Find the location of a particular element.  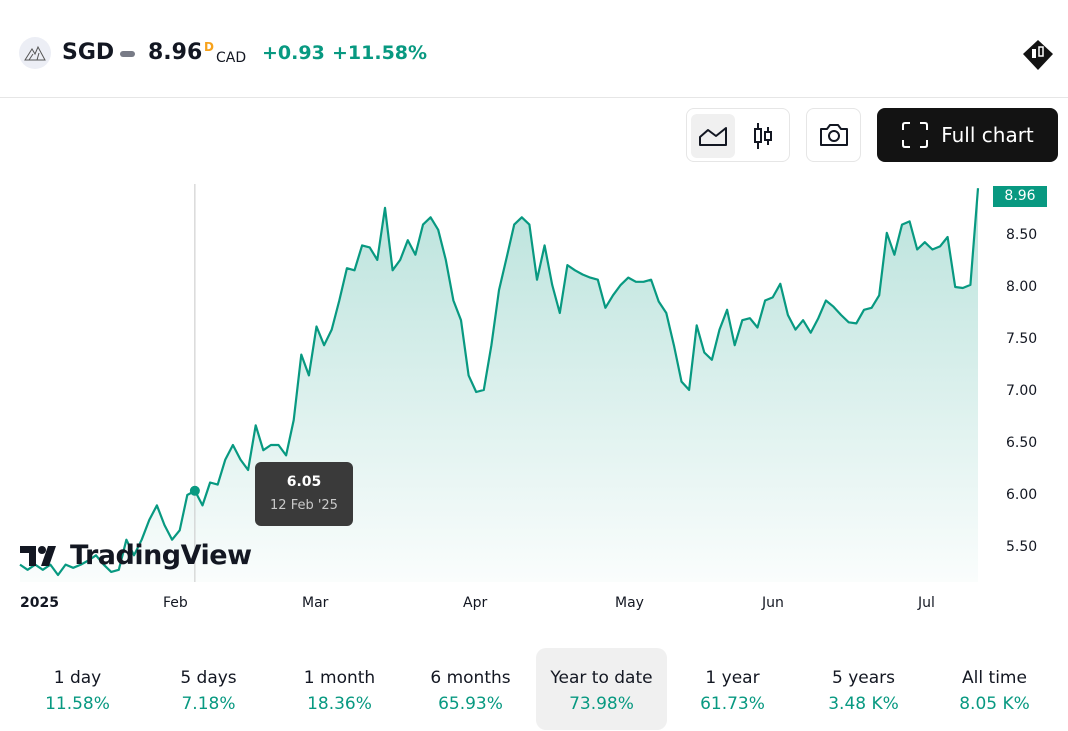

area-chart-icon is located at coordinates (713, 136).